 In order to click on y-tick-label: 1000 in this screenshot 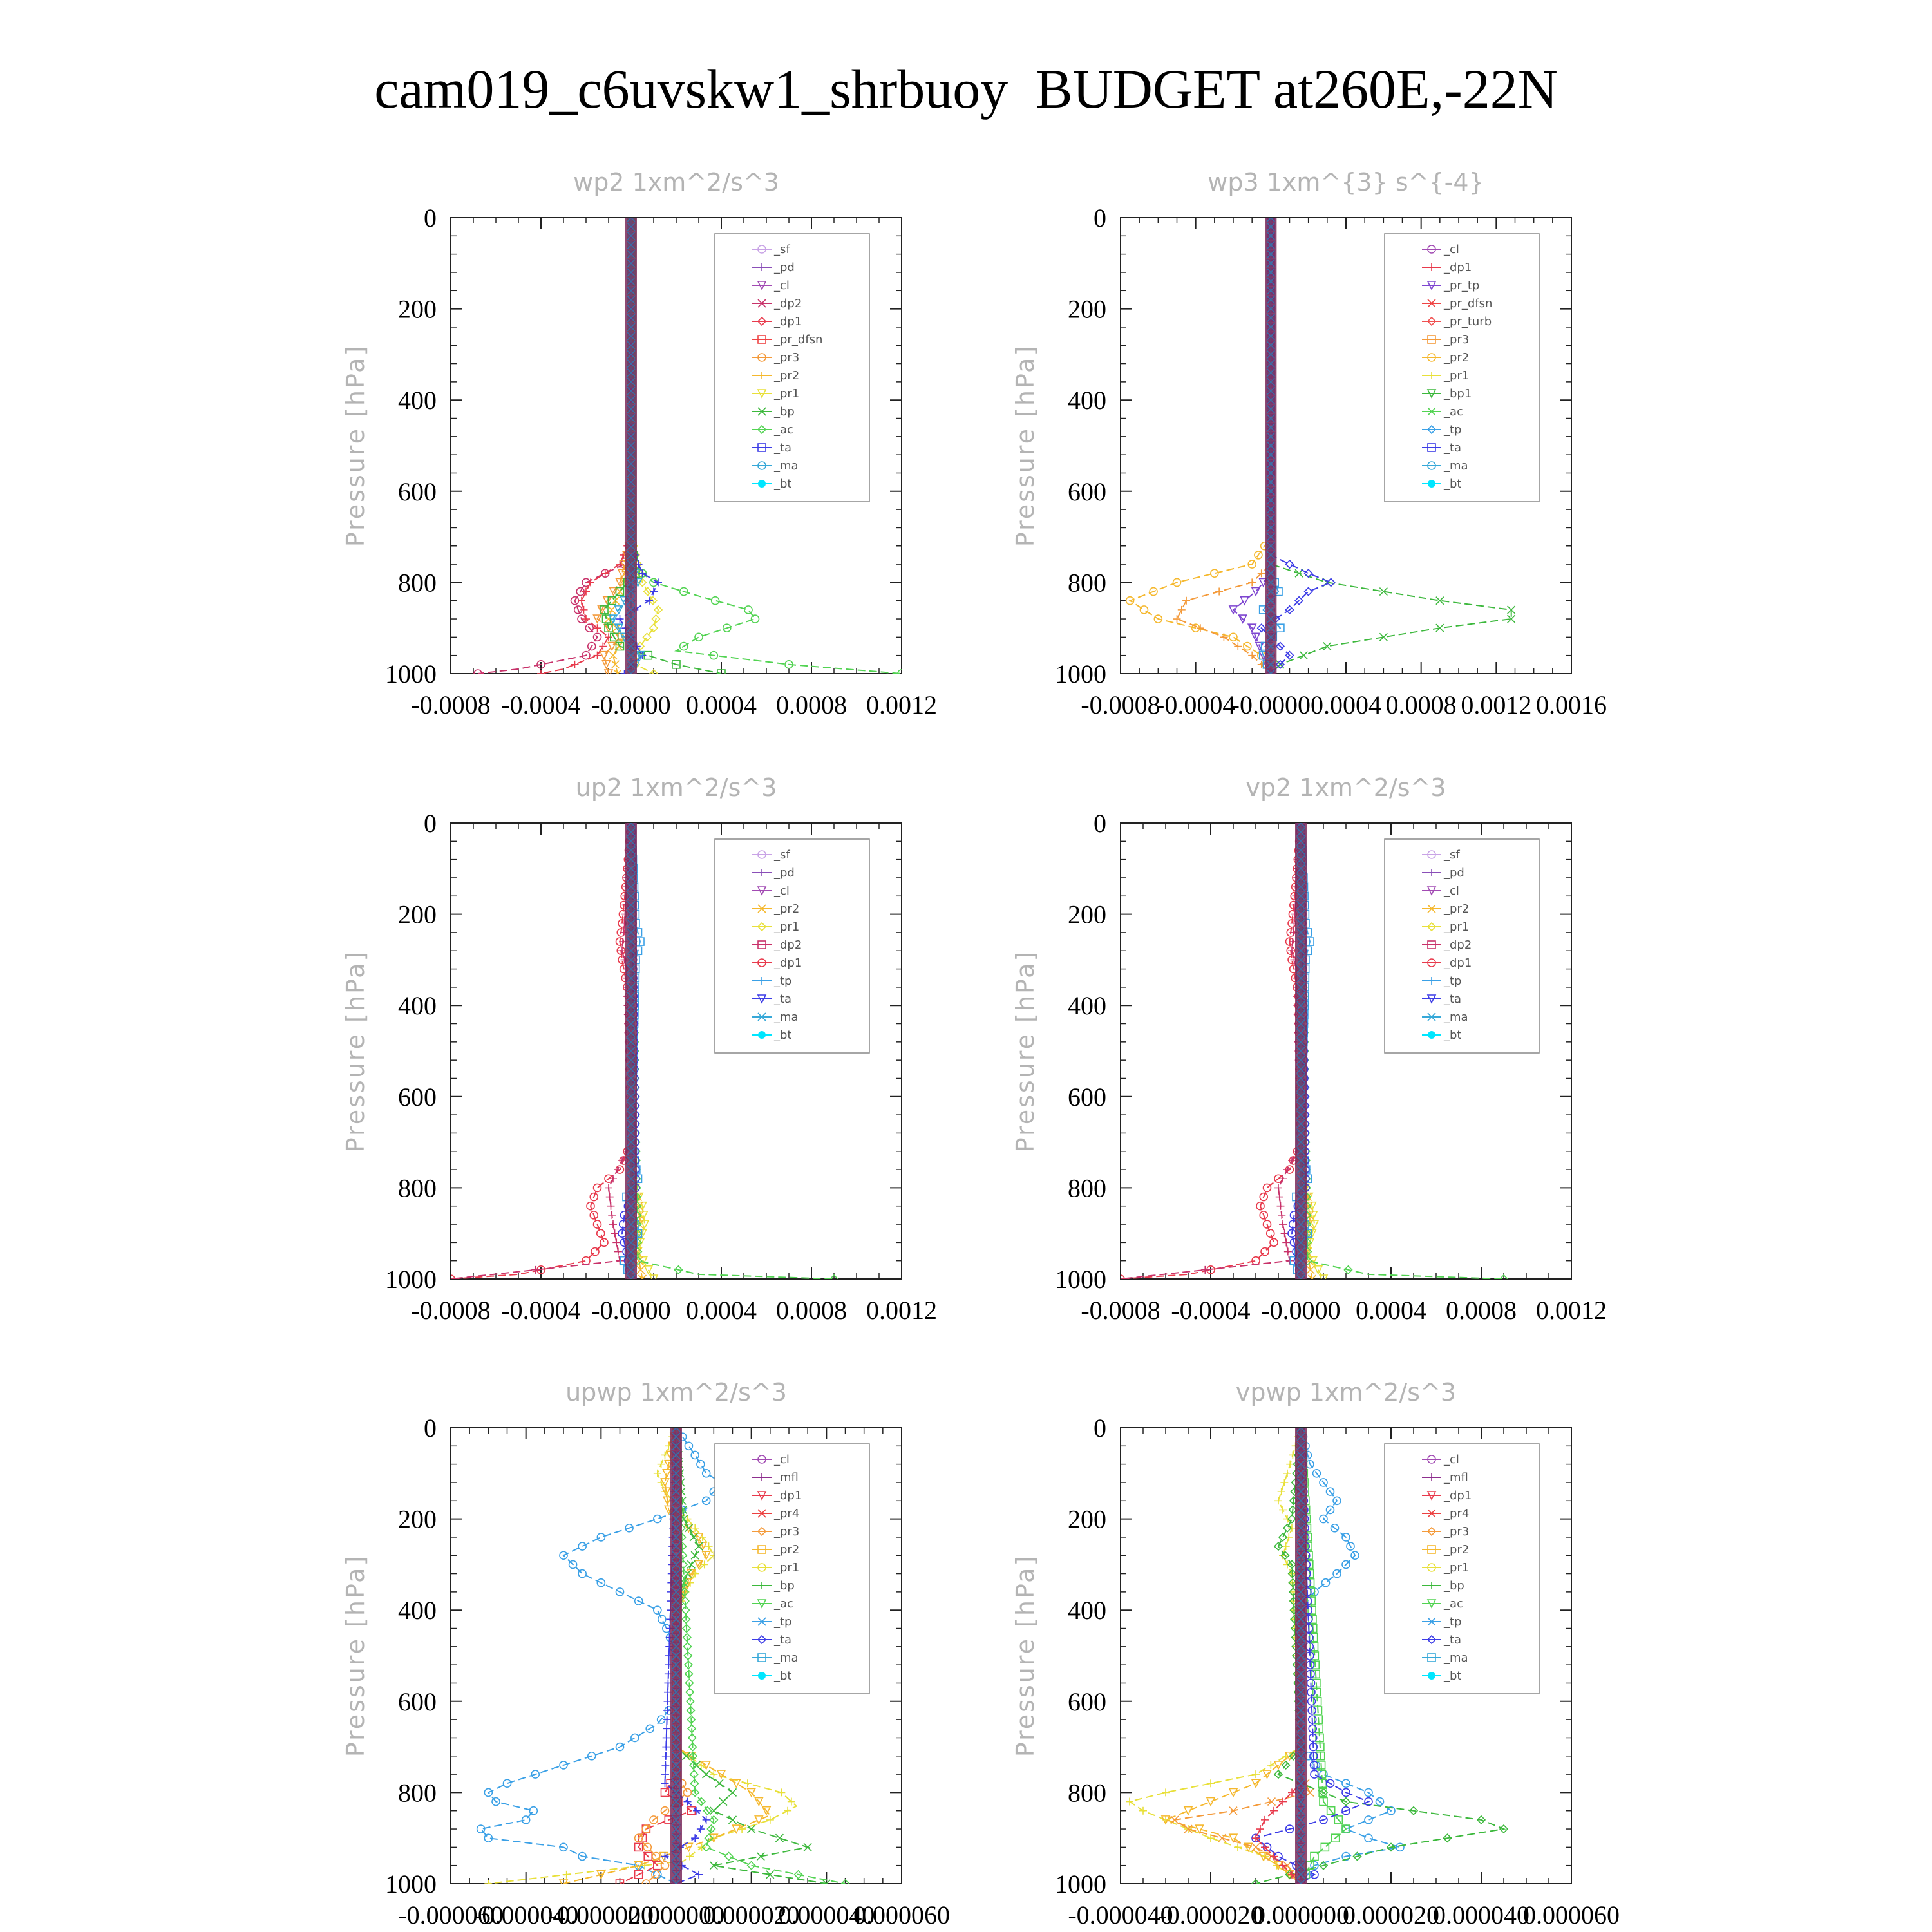, I will do `click(411, 1884)`.